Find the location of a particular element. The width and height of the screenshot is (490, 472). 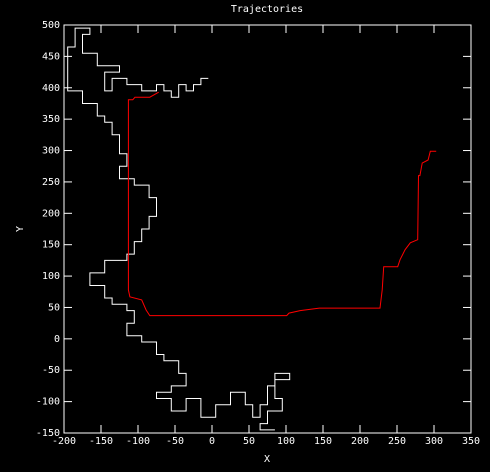

y-tick-label: 150 is located at coordinates (51, 245).